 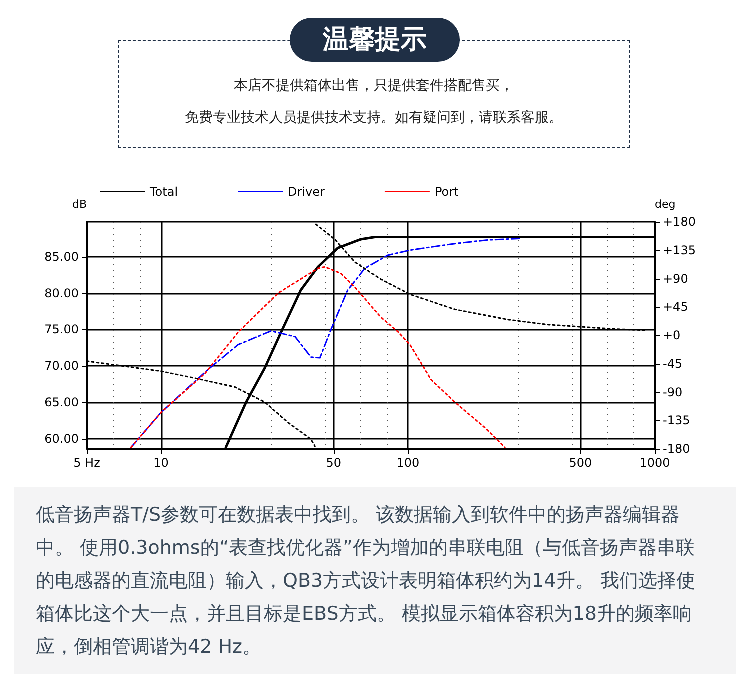 I want to click on y2-tick-label: +90, so click(x=675, y=279).